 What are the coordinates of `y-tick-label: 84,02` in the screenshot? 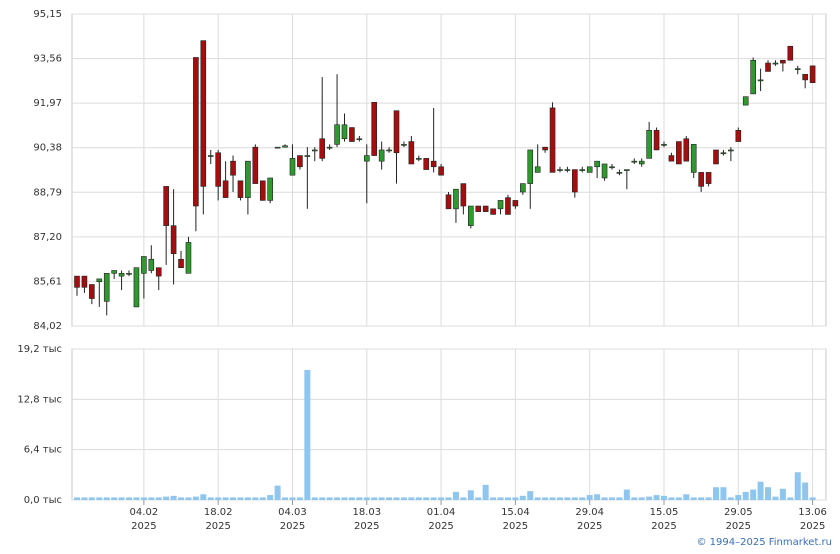 It's located at (47, 326).